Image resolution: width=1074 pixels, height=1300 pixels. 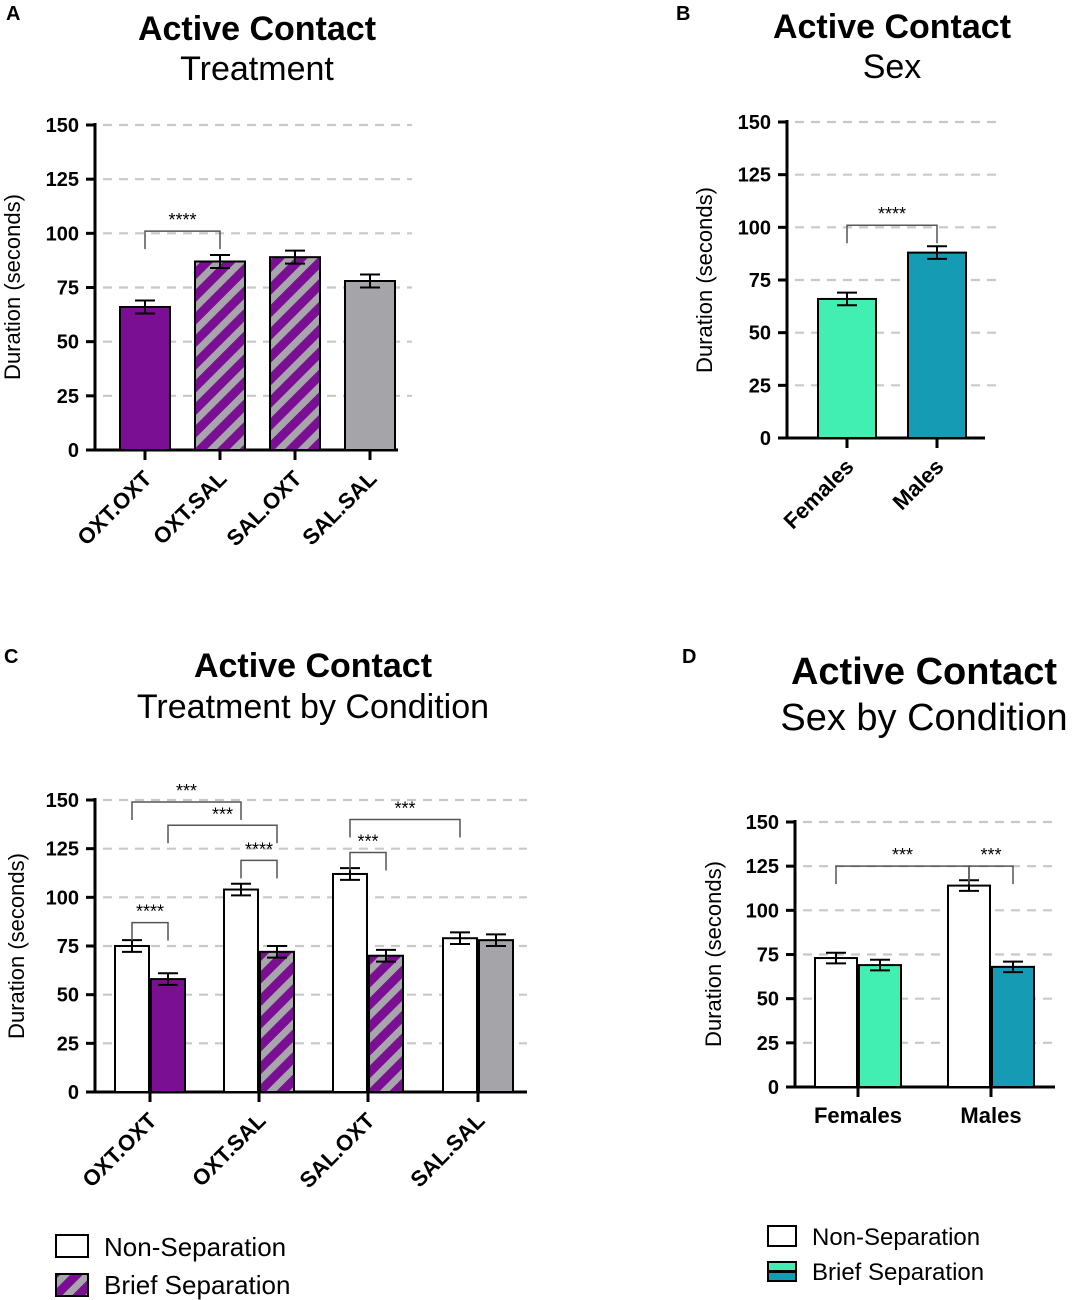 What do you see at coordinates (892, 214) in the screenshot?
I see `panel-b-sig-label: ****` at bounding box center [892, 214].